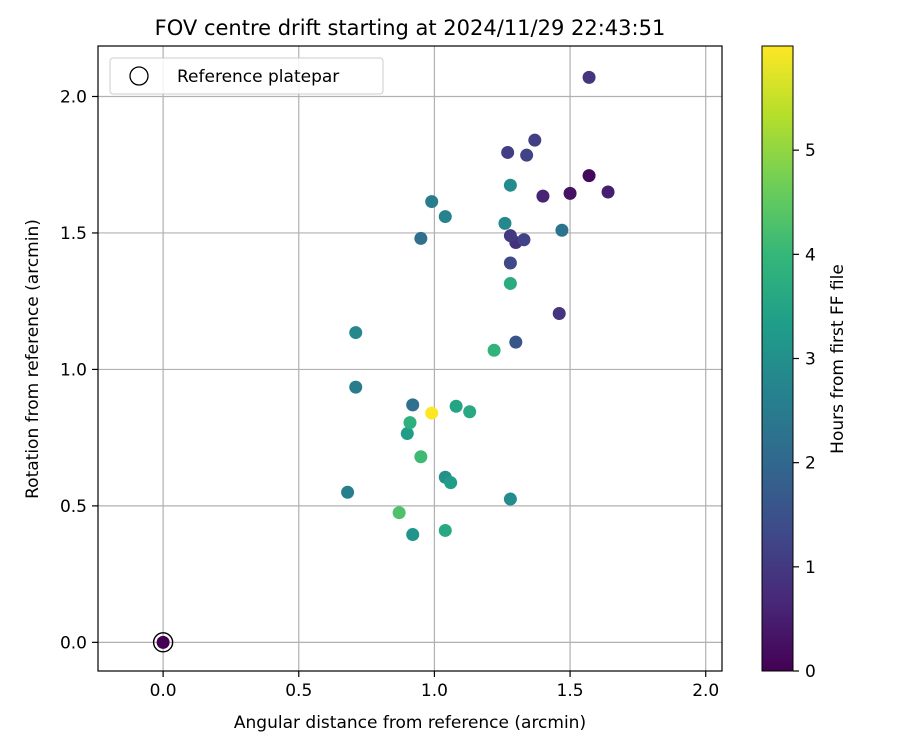 The width and height of the screenshot is (900, 750). What do you see at coordinates (810, 464) in the screenshot?
I see `colorbar-tick-label: 2` at bounding box center [810, 464].